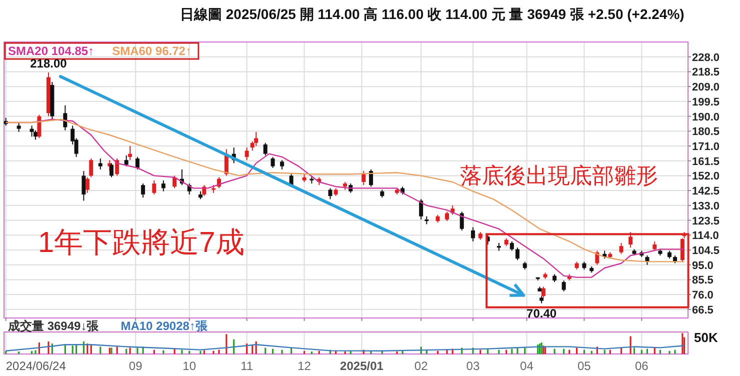 This screenshot has width=740, height=376. I want to click on y-tick-label: 85.5, so click(703, 280).